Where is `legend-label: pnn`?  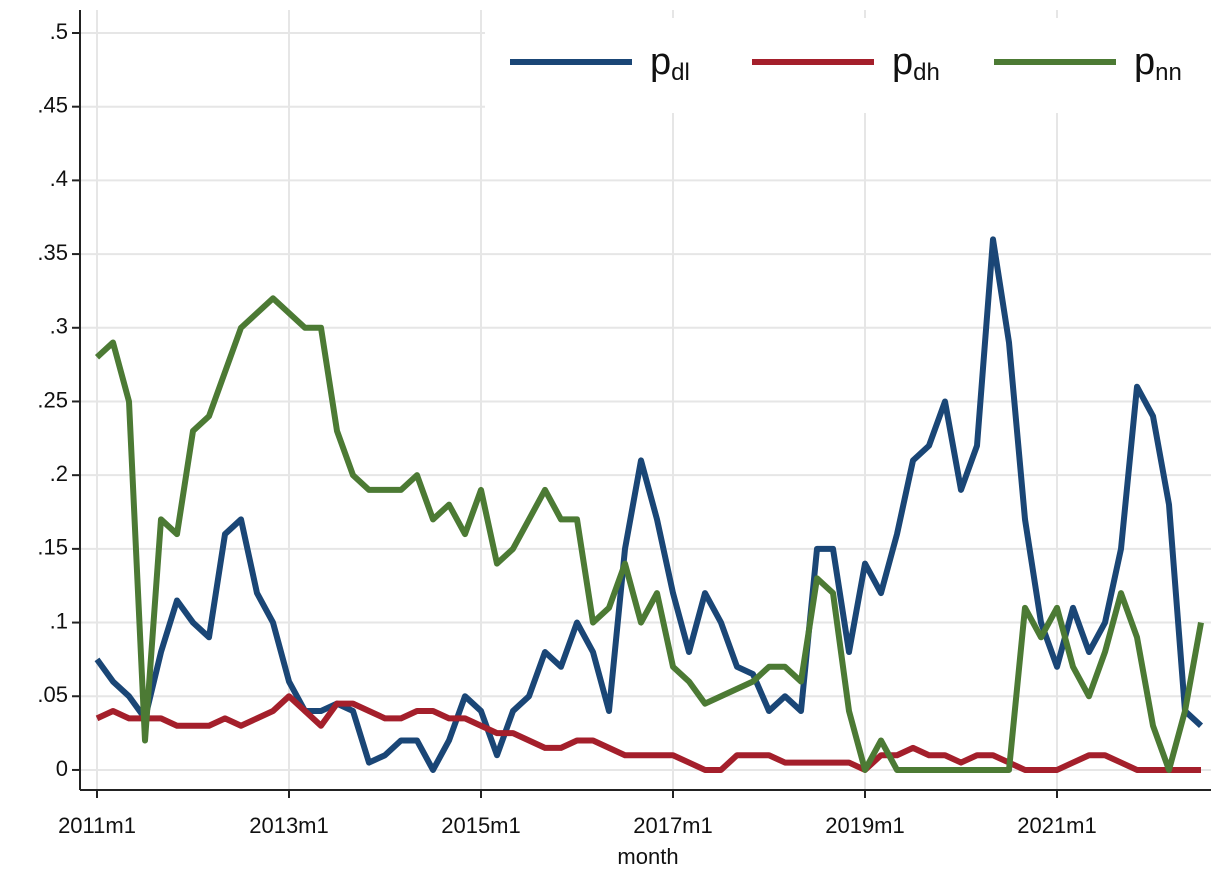
legend-label: pnn is located at coordinates (1158, 63).